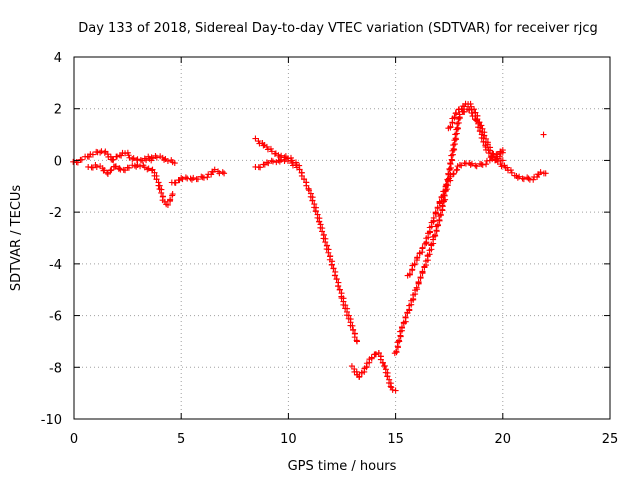 Image resolution: width=640 pixels, height=480 pixels. What do you see at coordinates (55, 265) in the screenshot?
I see `y-tick-label: -4` at bounding box center [55, 265].